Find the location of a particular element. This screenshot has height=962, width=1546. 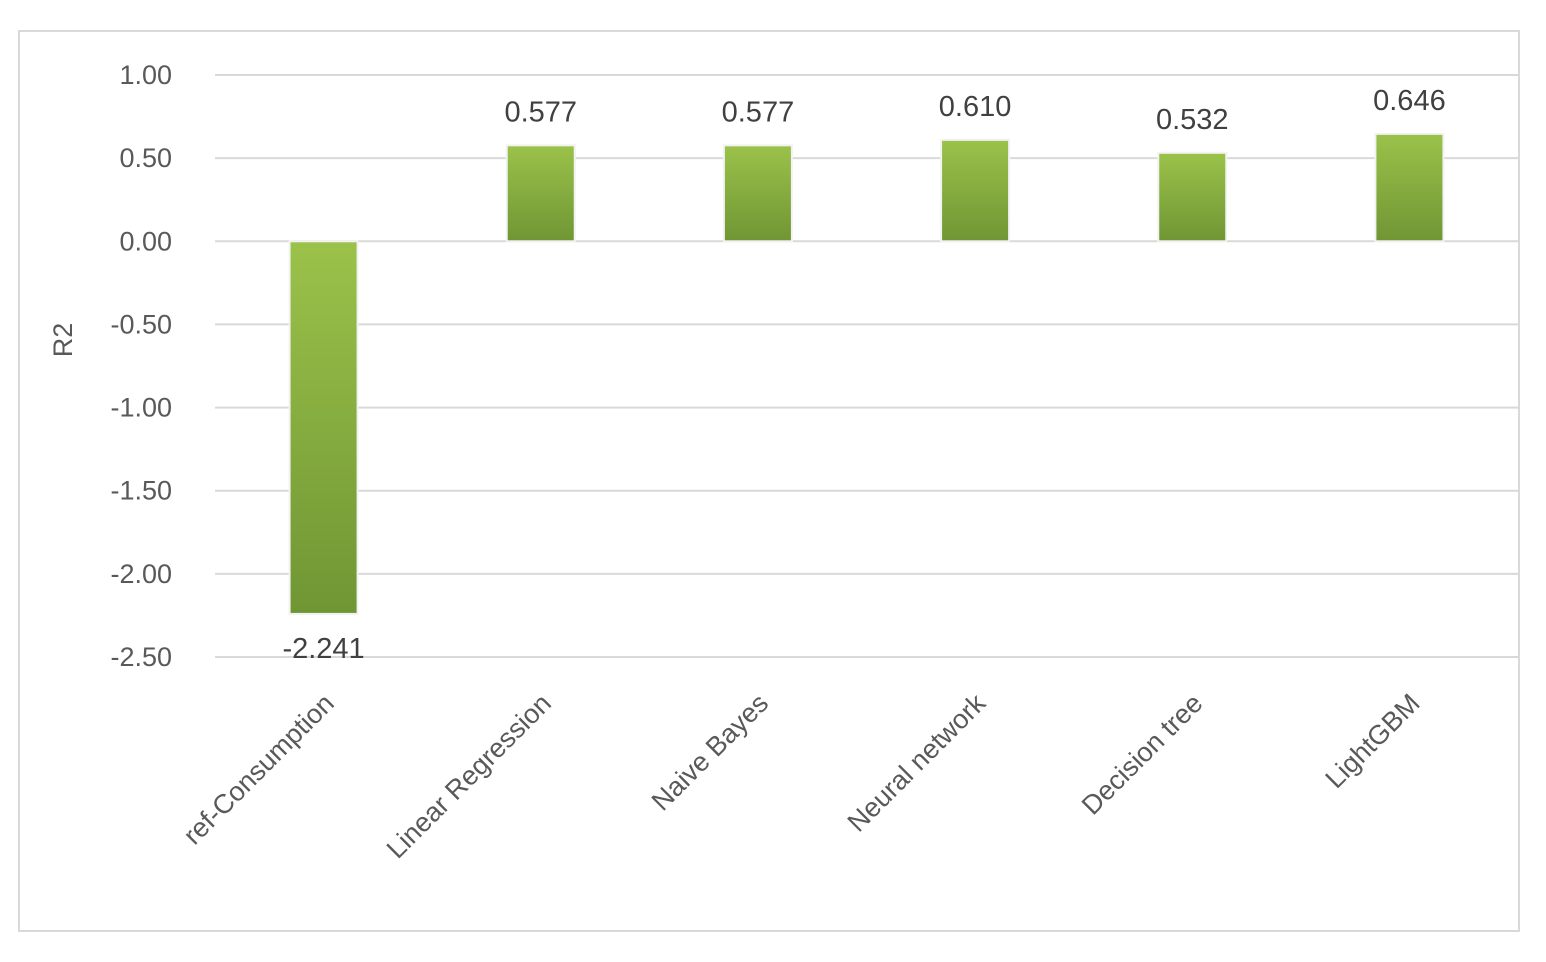

y-tick-label: -2.00 is located at coordinates (141, 574).